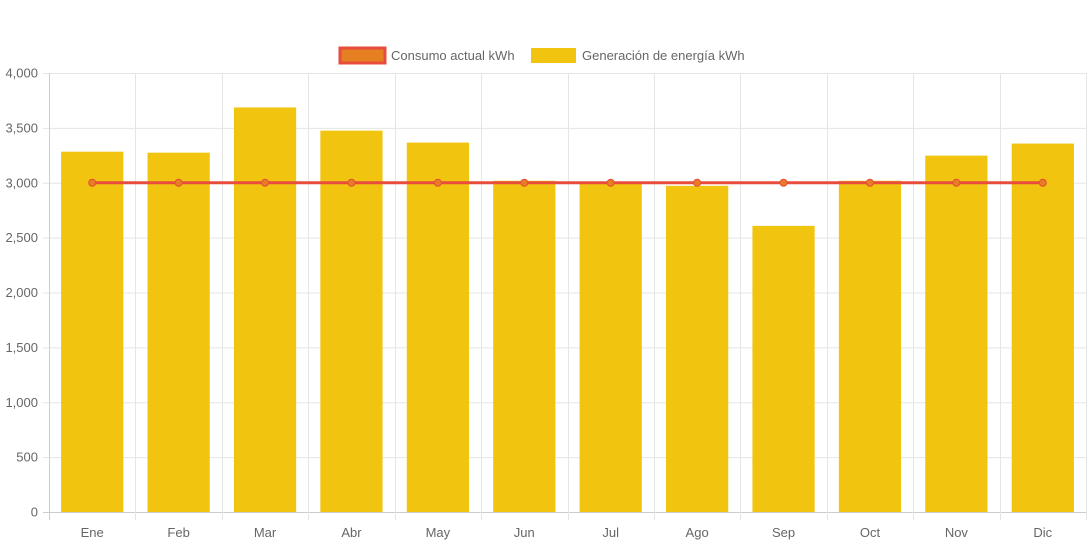 The image size is (1092, 550). I want to click on bar-jul, so click(610, 346).